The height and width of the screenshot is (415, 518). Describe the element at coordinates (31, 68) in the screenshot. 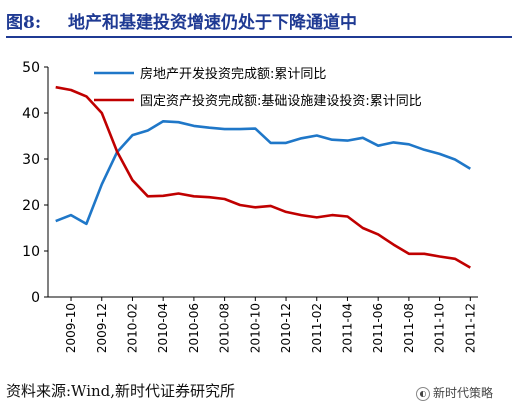

I see `y-tick-label: 50` at that location.